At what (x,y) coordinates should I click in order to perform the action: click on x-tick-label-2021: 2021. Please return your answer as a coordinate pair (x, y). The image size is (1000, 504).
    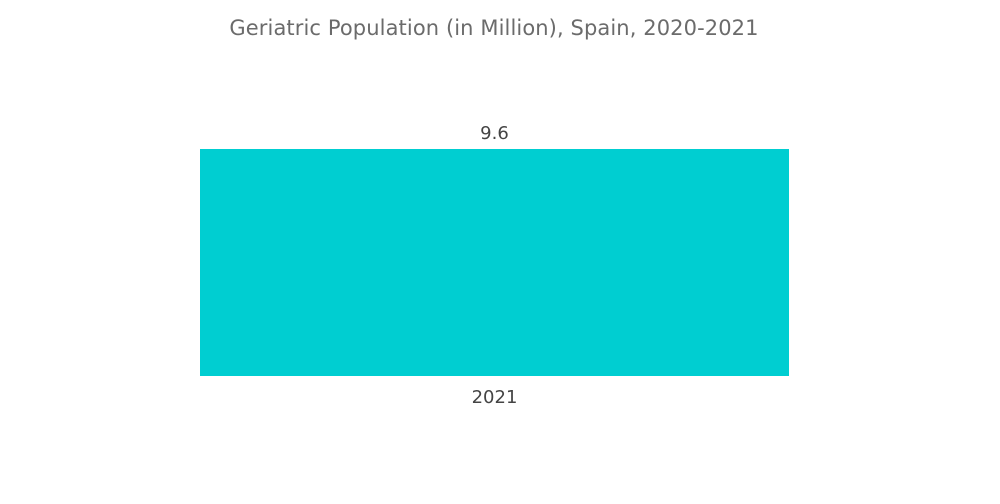
    Looking at the image, I should click on (495, 397).